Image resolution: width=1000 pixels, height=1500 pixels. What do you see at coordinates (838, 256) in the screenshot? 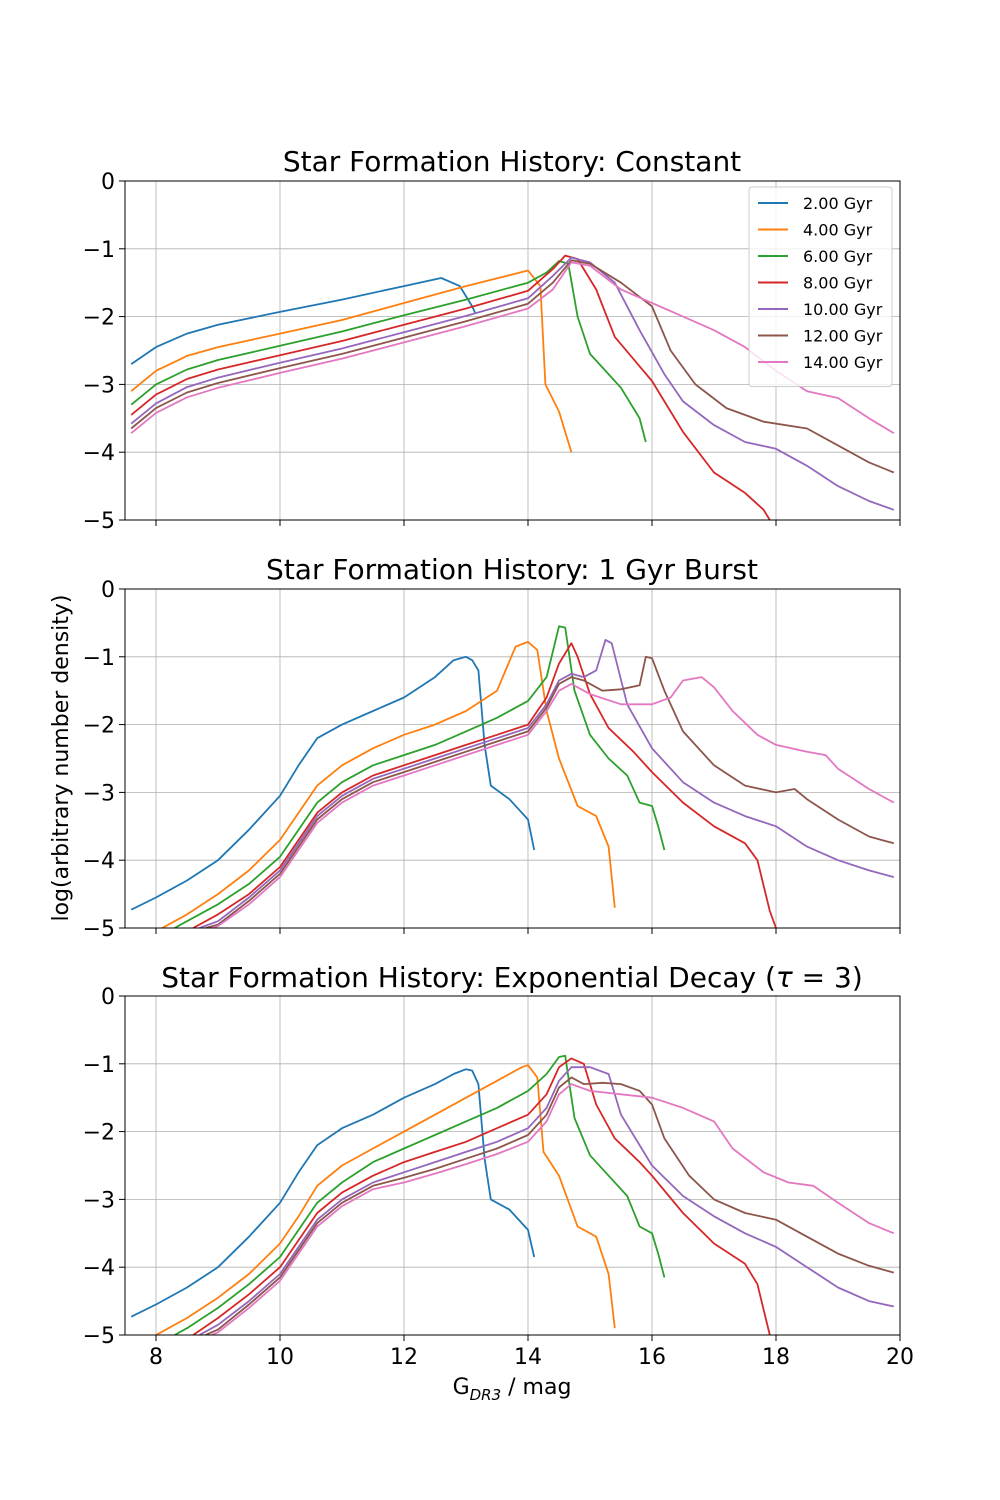
I see `legend-label-6-00-gyr: 6.00 Gyr` at bounding box center [838, 256].